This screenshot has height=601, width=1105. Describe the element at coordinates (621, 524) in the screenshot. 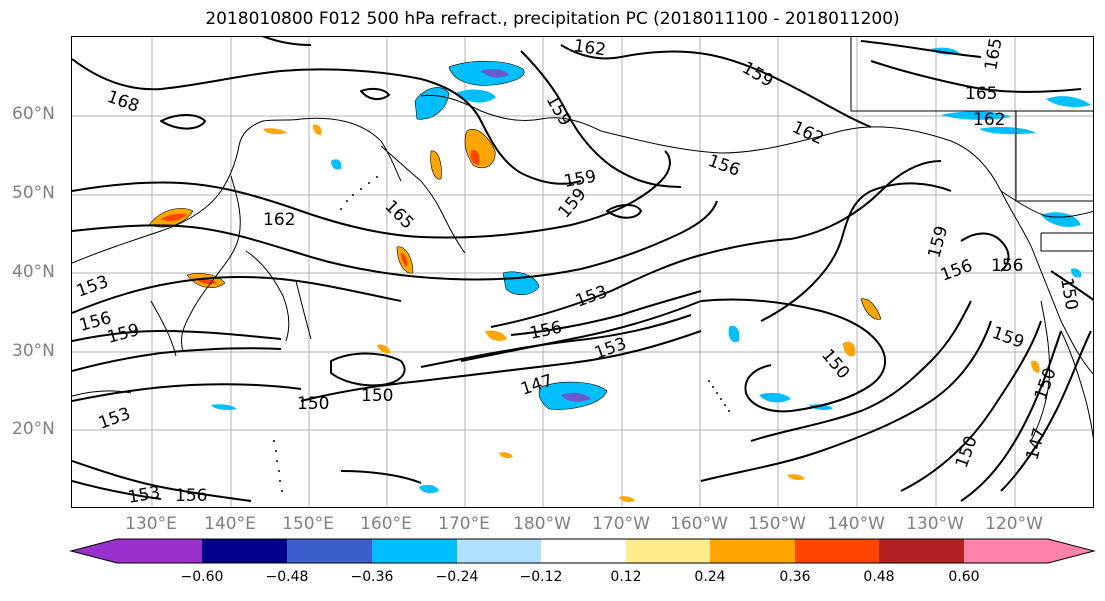

I see `lon-label-170w: 170°W` at that location.